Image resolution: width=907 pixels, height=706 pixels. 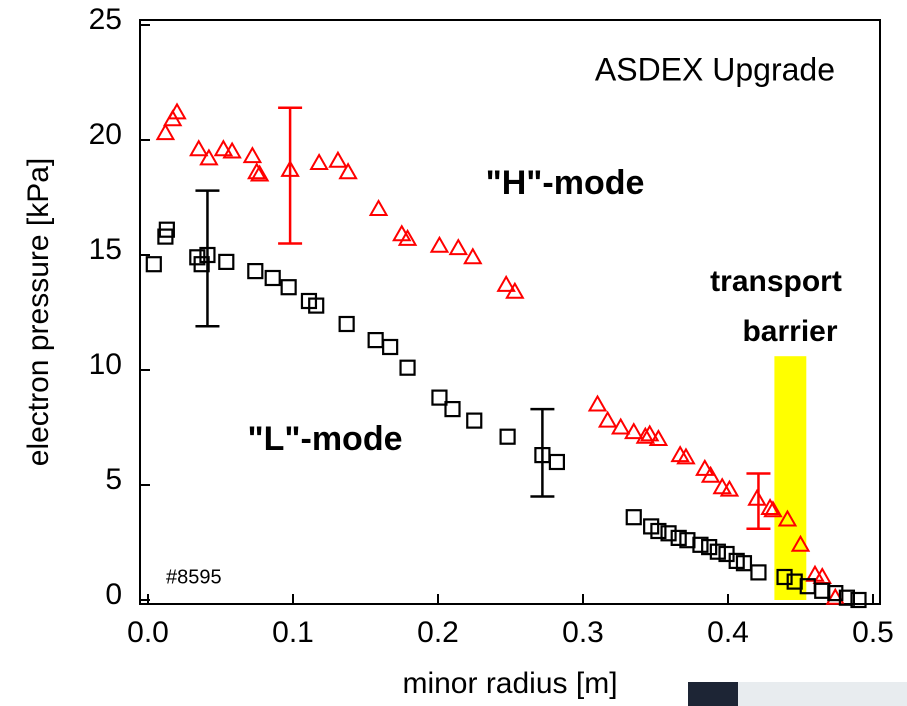 What do you see at coordinates (293, 632) in the screenshot?
I see `x-tick-label: 0.1` at bounding box center [293, 632].